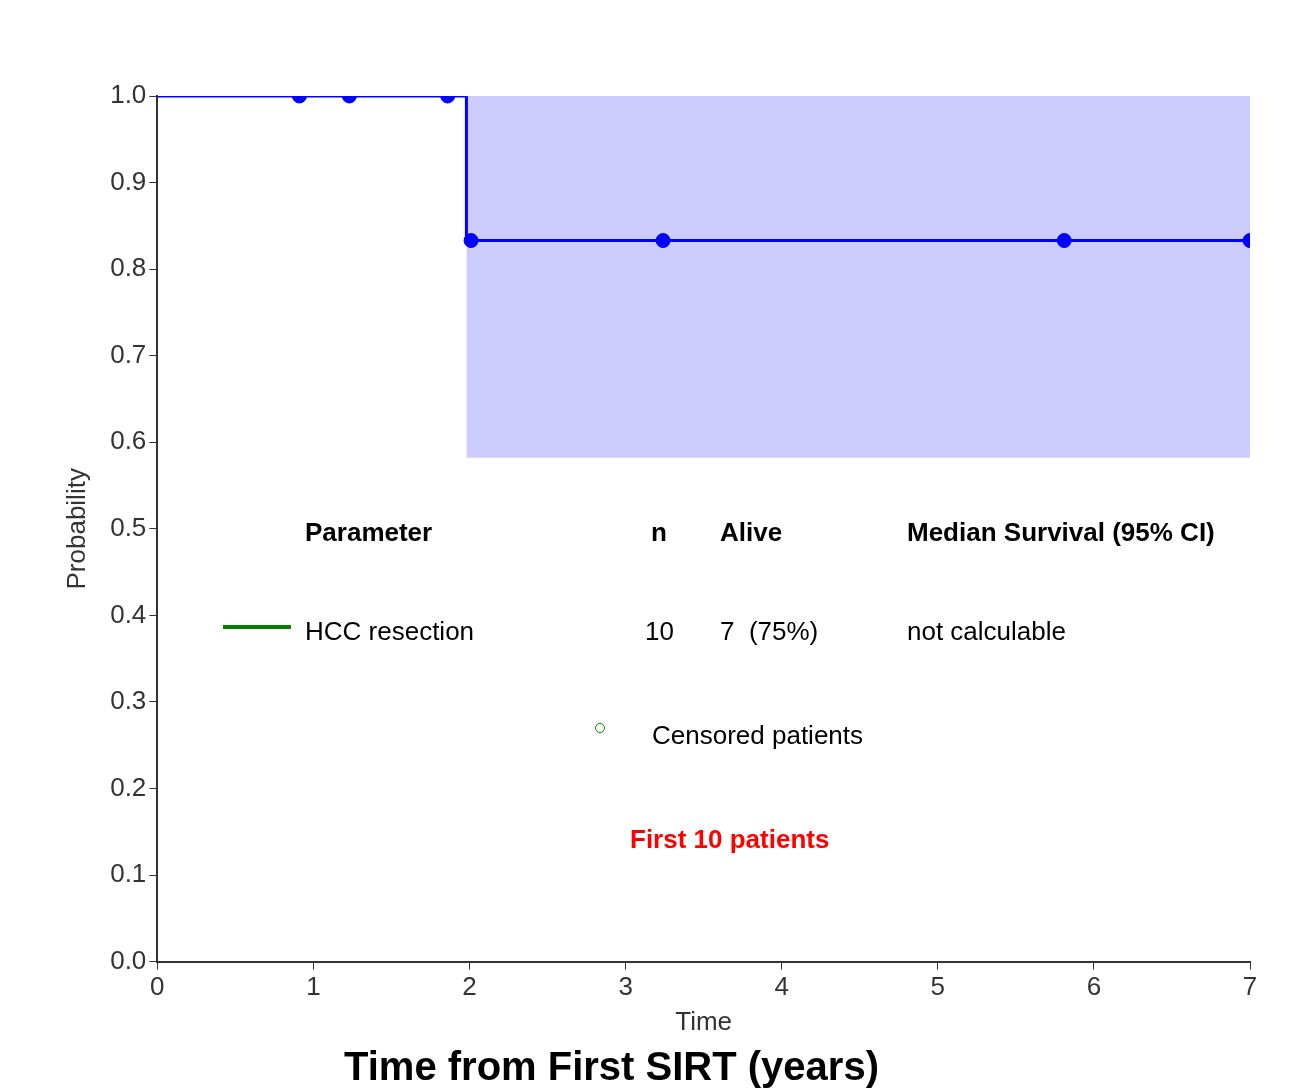 This screenshot has width=1310, height=1091. What do you see at coordinates (128, 180) in the screenshot?
I see `y-tick-label: 0.9` at bounding box center [128, 180].